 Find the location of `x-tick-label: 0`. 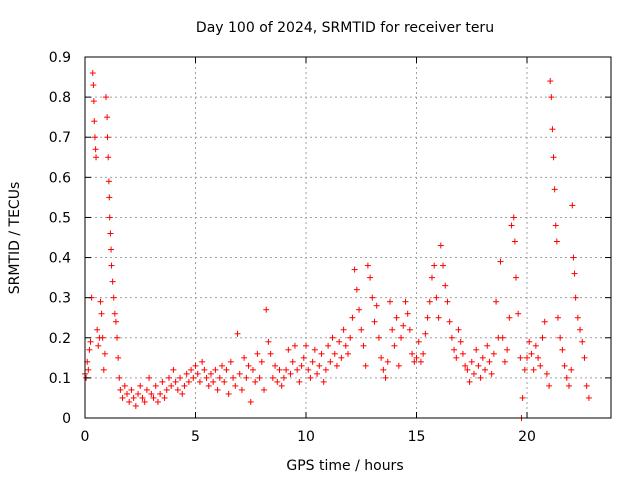

x-tick-label: 0 is located at coordinates (85, 437).